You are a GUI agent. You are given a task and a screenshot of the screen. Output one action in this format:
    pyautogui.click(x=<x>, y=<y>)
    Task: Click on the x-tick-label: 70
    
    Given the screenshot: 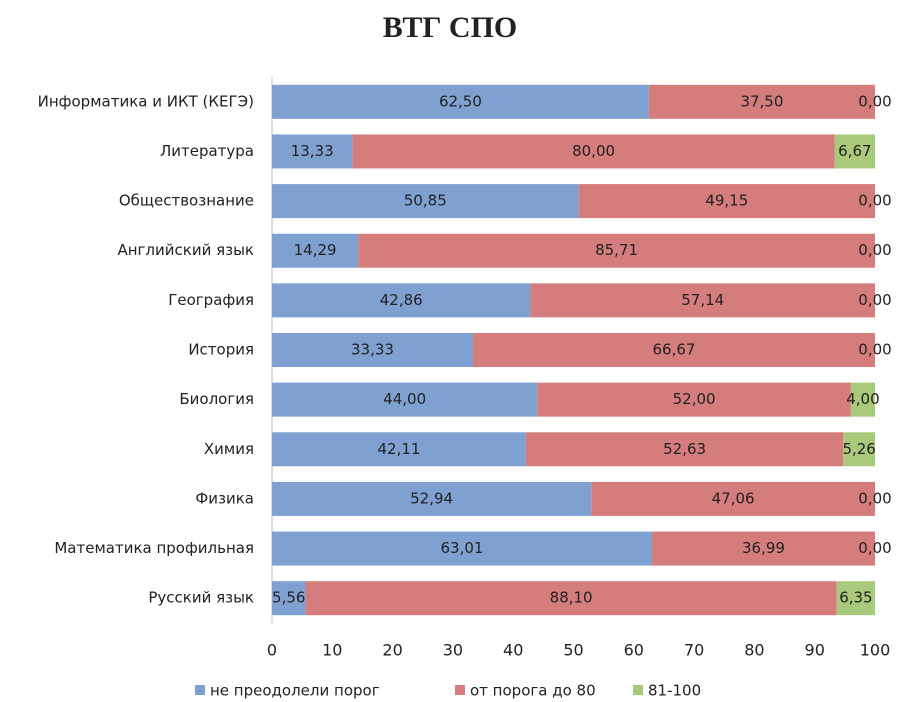 What is the action you would take?
    pyautogui.click(x=694, y=650)
    